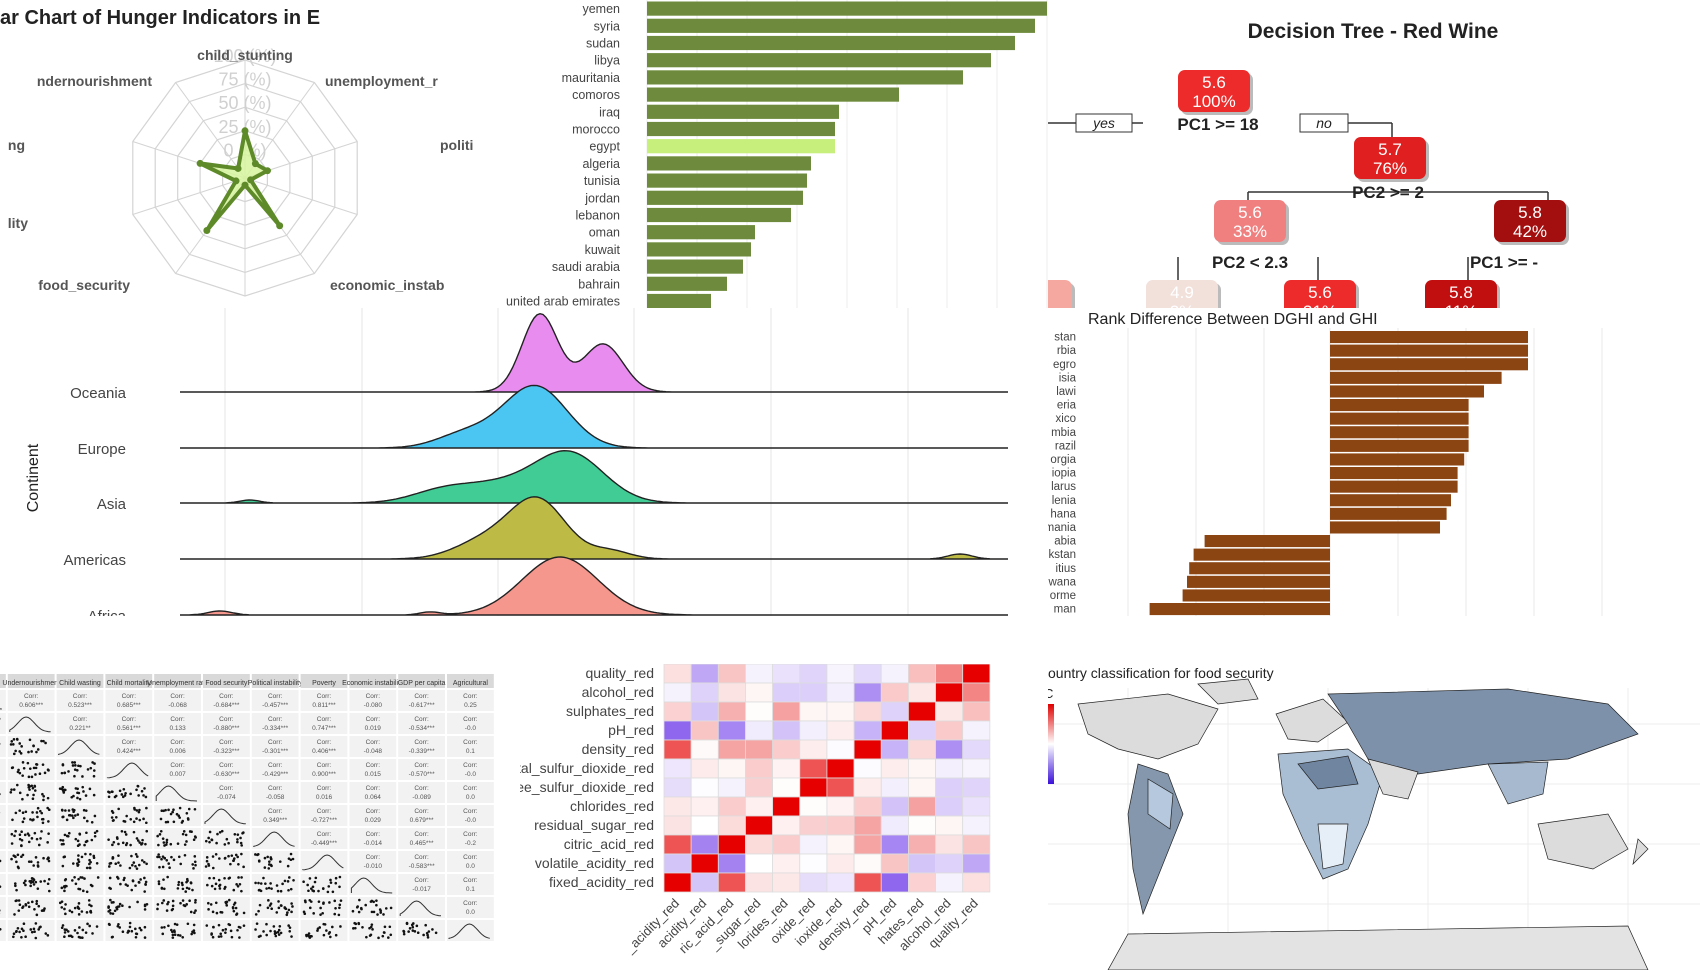  Describe the element at coordinates (1483, 731) in the screenshot. I see `map-region-asia` at that location.